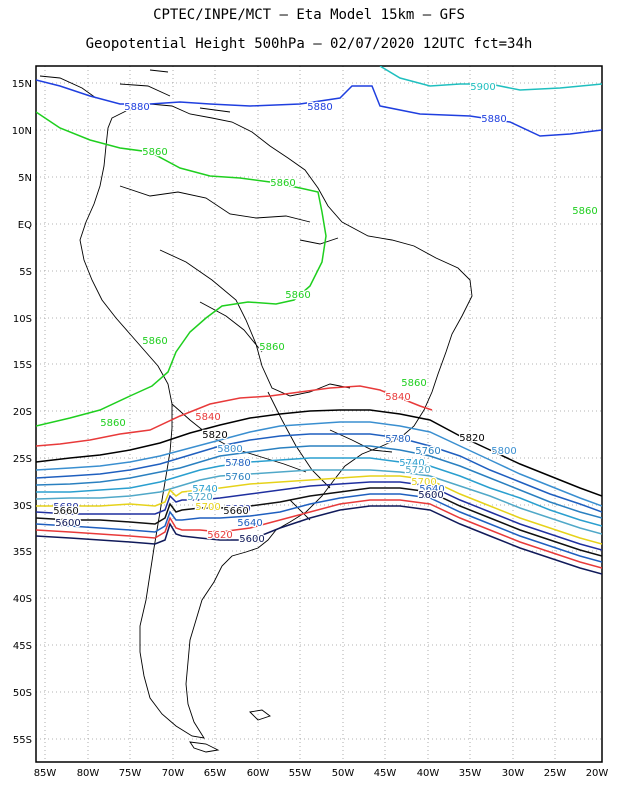  I want to click on lon-label: 65W, so click(215, 773).